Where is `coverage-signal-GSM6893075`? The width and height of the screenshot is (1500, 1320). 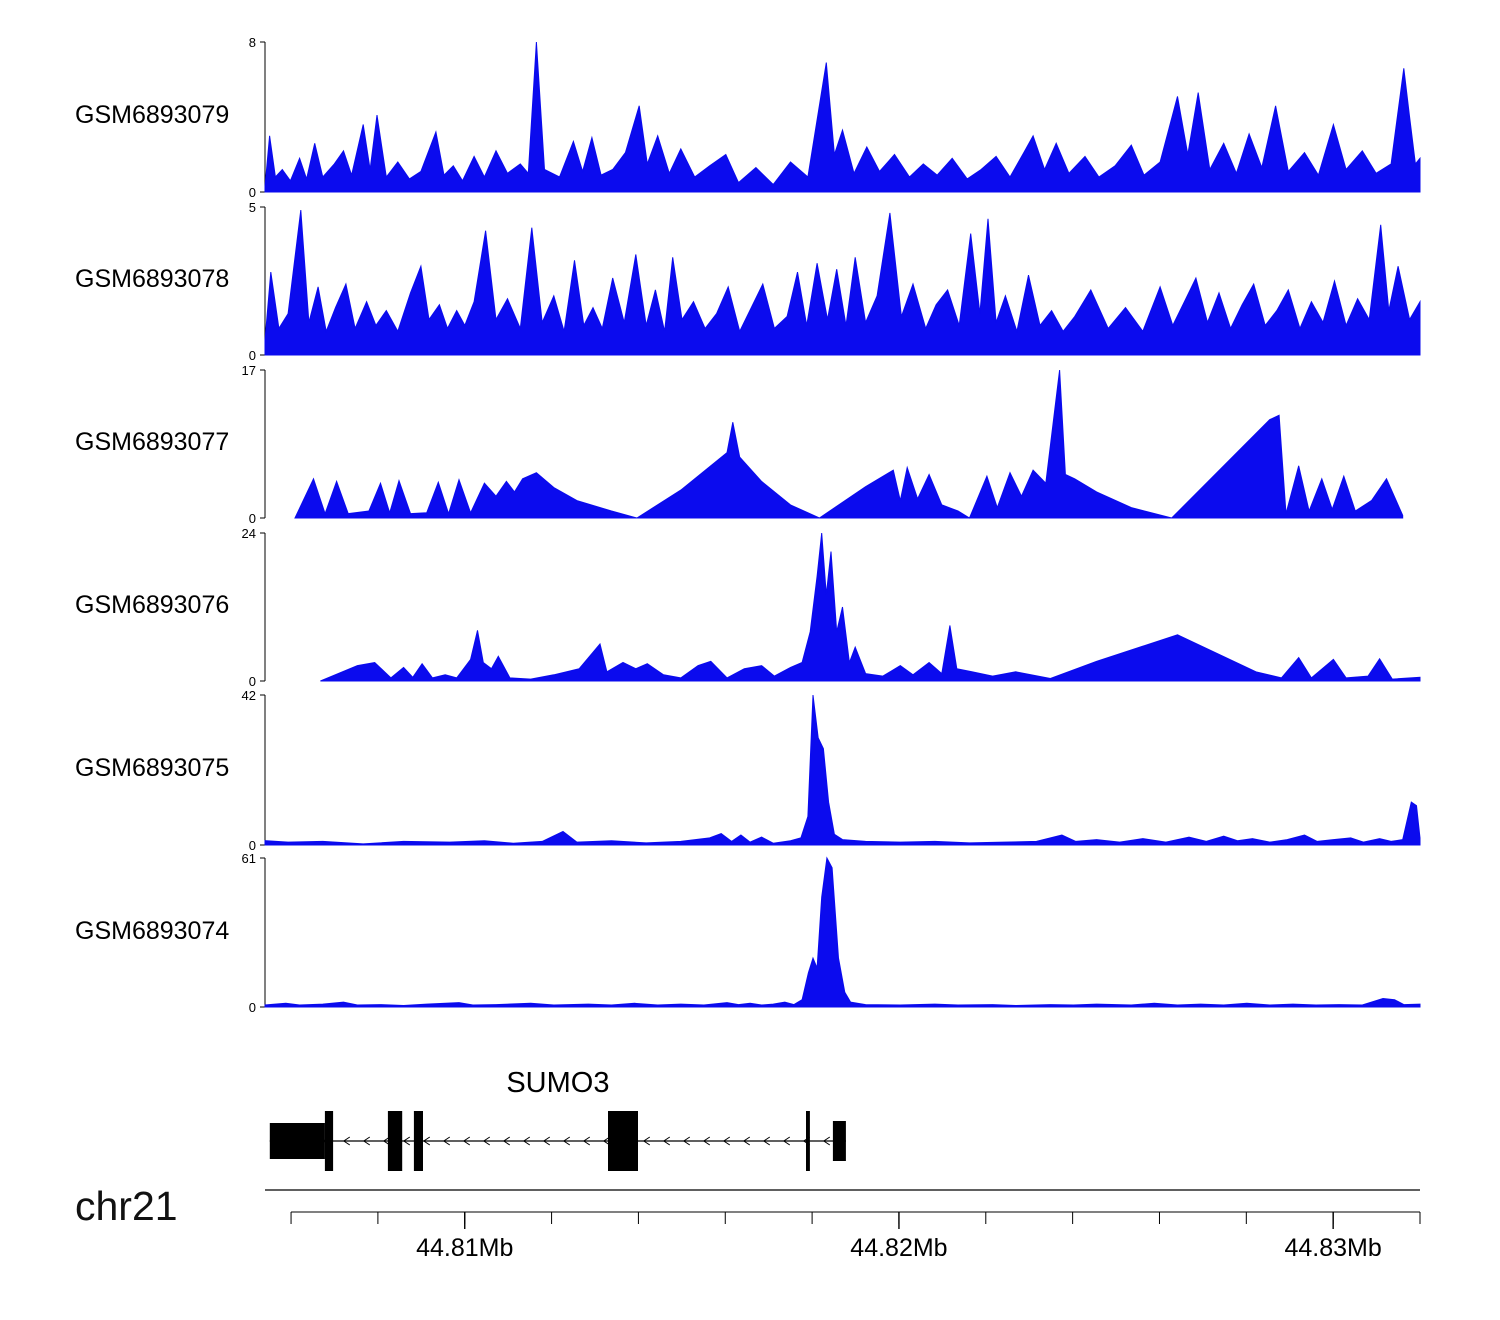 coverage-signal-GSM6893075 is located at coordinates (842, 770).